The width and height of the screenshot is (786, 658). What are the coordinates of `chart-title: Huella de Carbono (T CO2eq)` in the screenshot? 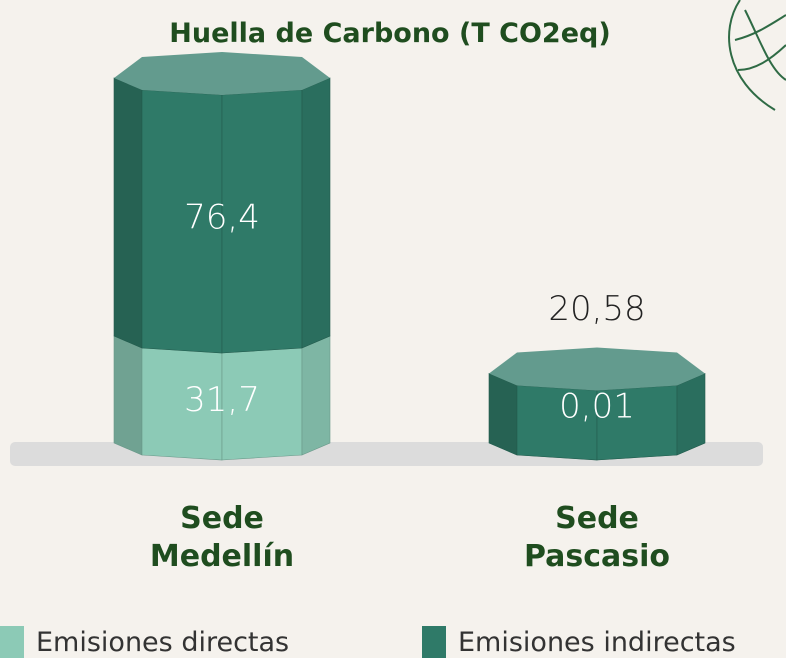 It's located at (389, 33).